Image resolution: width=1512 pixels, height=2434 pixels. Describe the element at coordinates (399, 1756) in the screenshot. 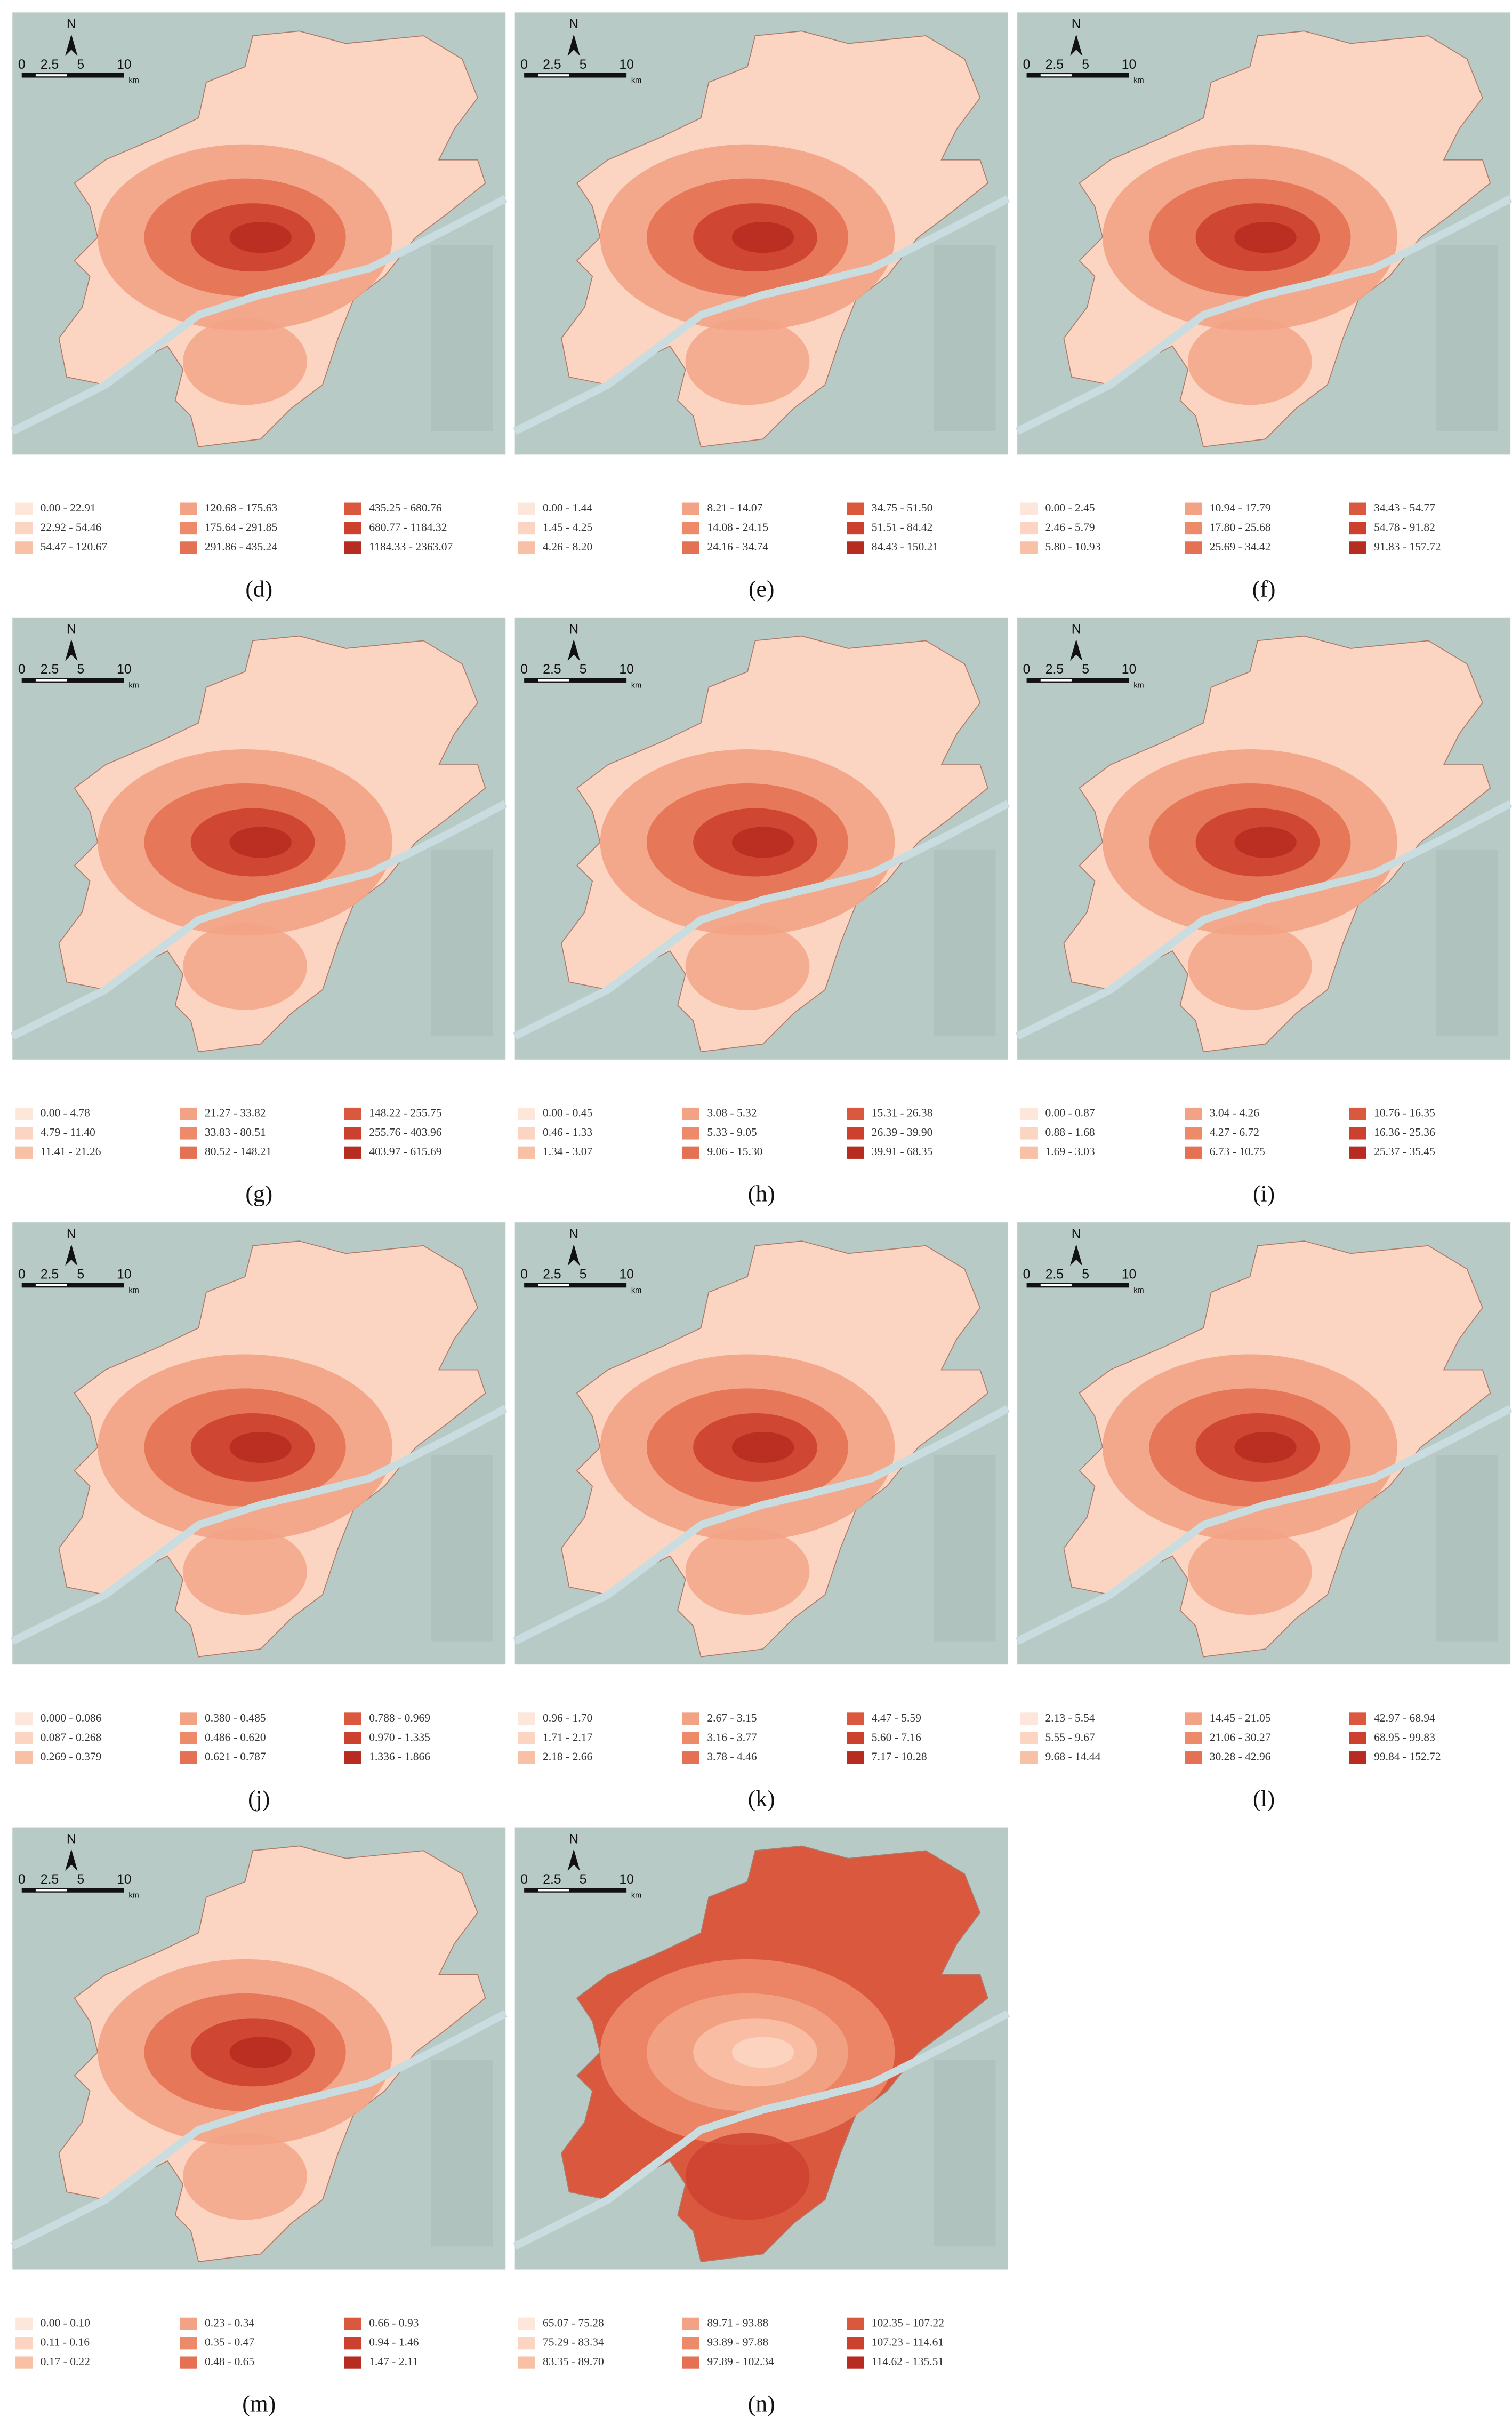

I see `legend-label: 1.336 - 1.866` at that location.